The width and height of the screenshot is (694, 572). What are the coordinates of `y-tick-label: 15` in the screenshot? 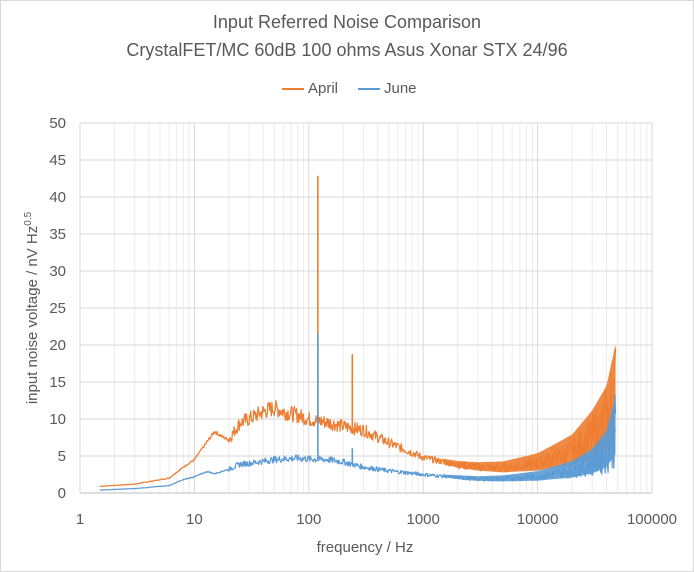 It's located at (57, 382).